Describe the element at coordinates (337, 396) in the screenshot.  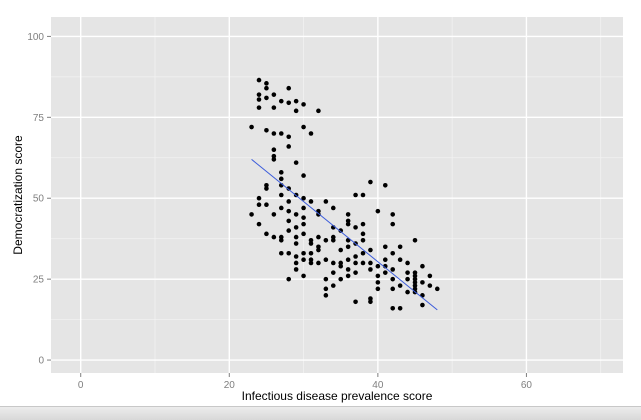
I see `x-axis-label: Infectious disease prevalence score` at that location.